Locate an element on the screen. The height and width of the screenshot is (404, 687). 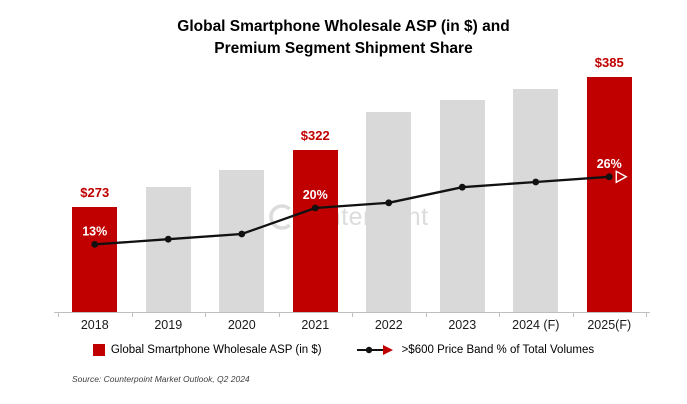
legend-item-price-band: >$600 Price Band % of Total Volumes is located at coordinates (475, 350).